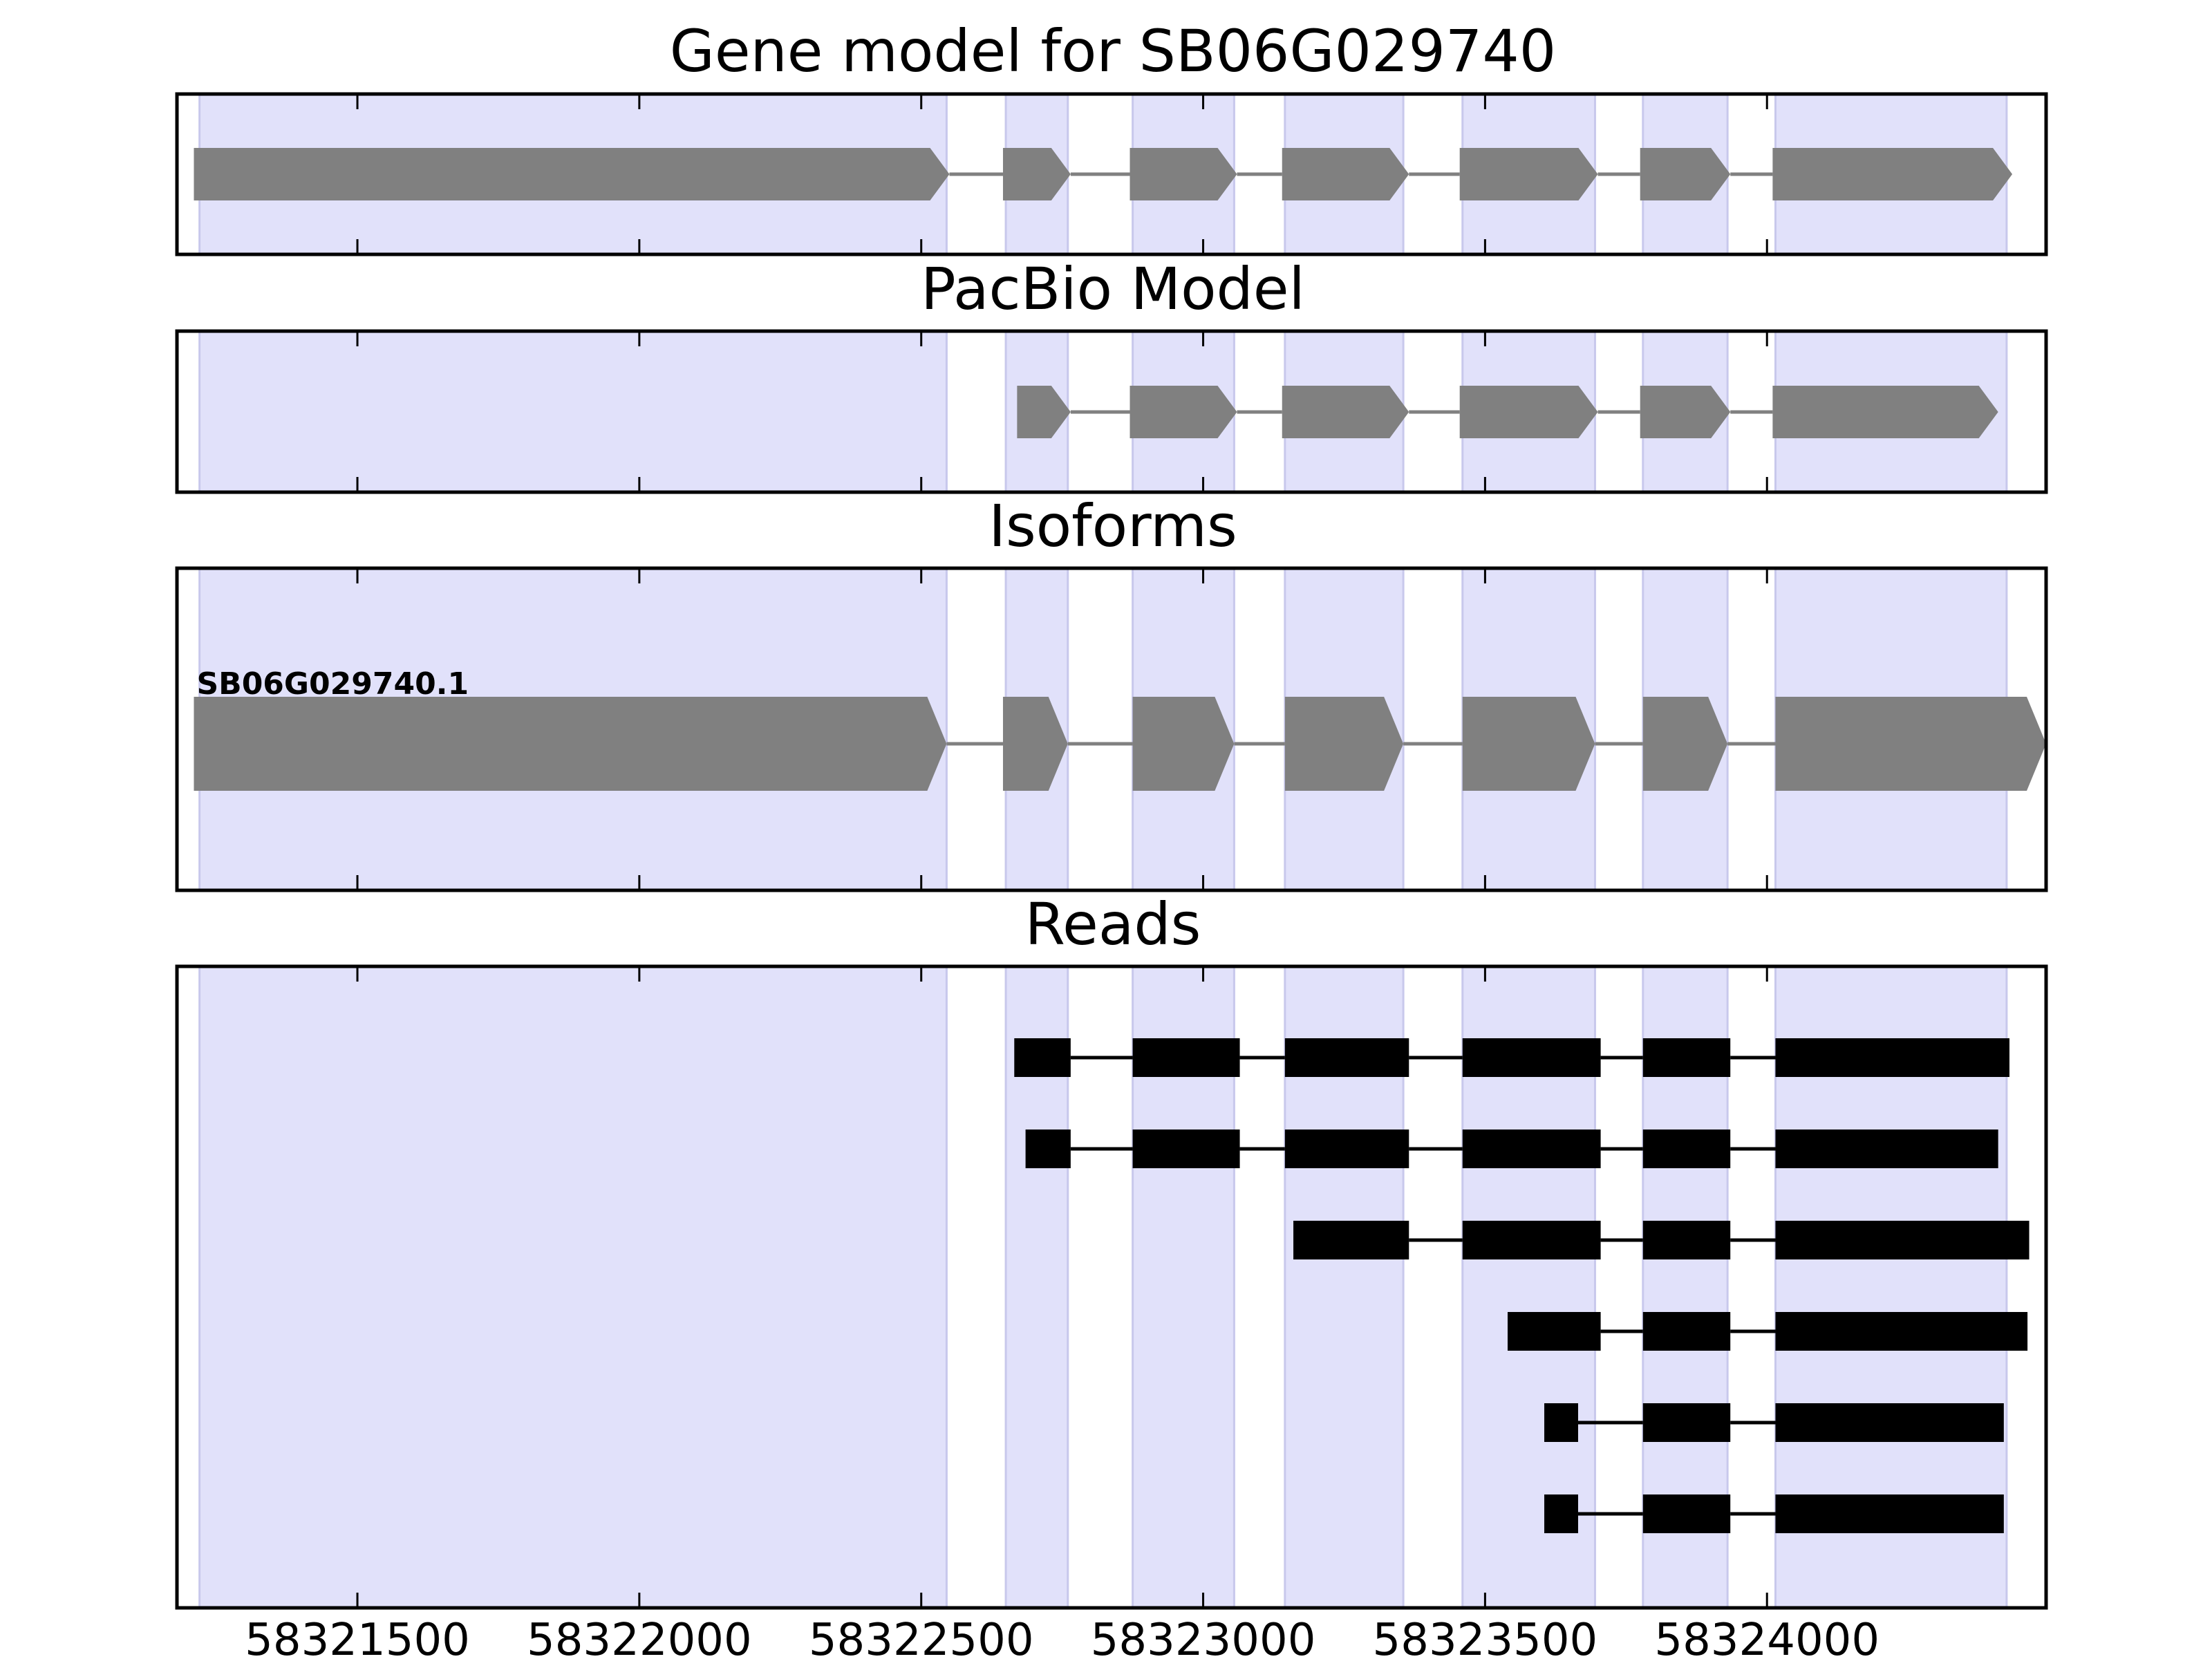  What do you see at coordinates (1485, 1637) in the screenshot?
I see `x-tick-label: 58323500` at bounding box center [1485, 1637].